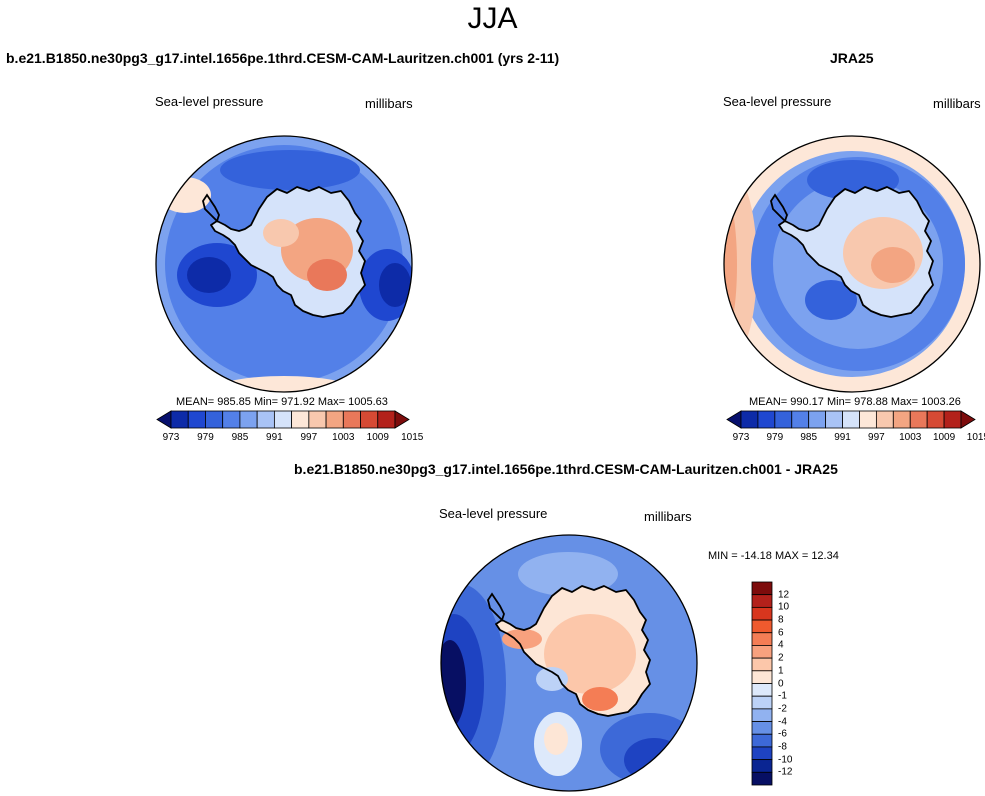  Describe the element at coordinates (957, 103) in the screenshot. I see `panel2-units-label: millibars` at that location.